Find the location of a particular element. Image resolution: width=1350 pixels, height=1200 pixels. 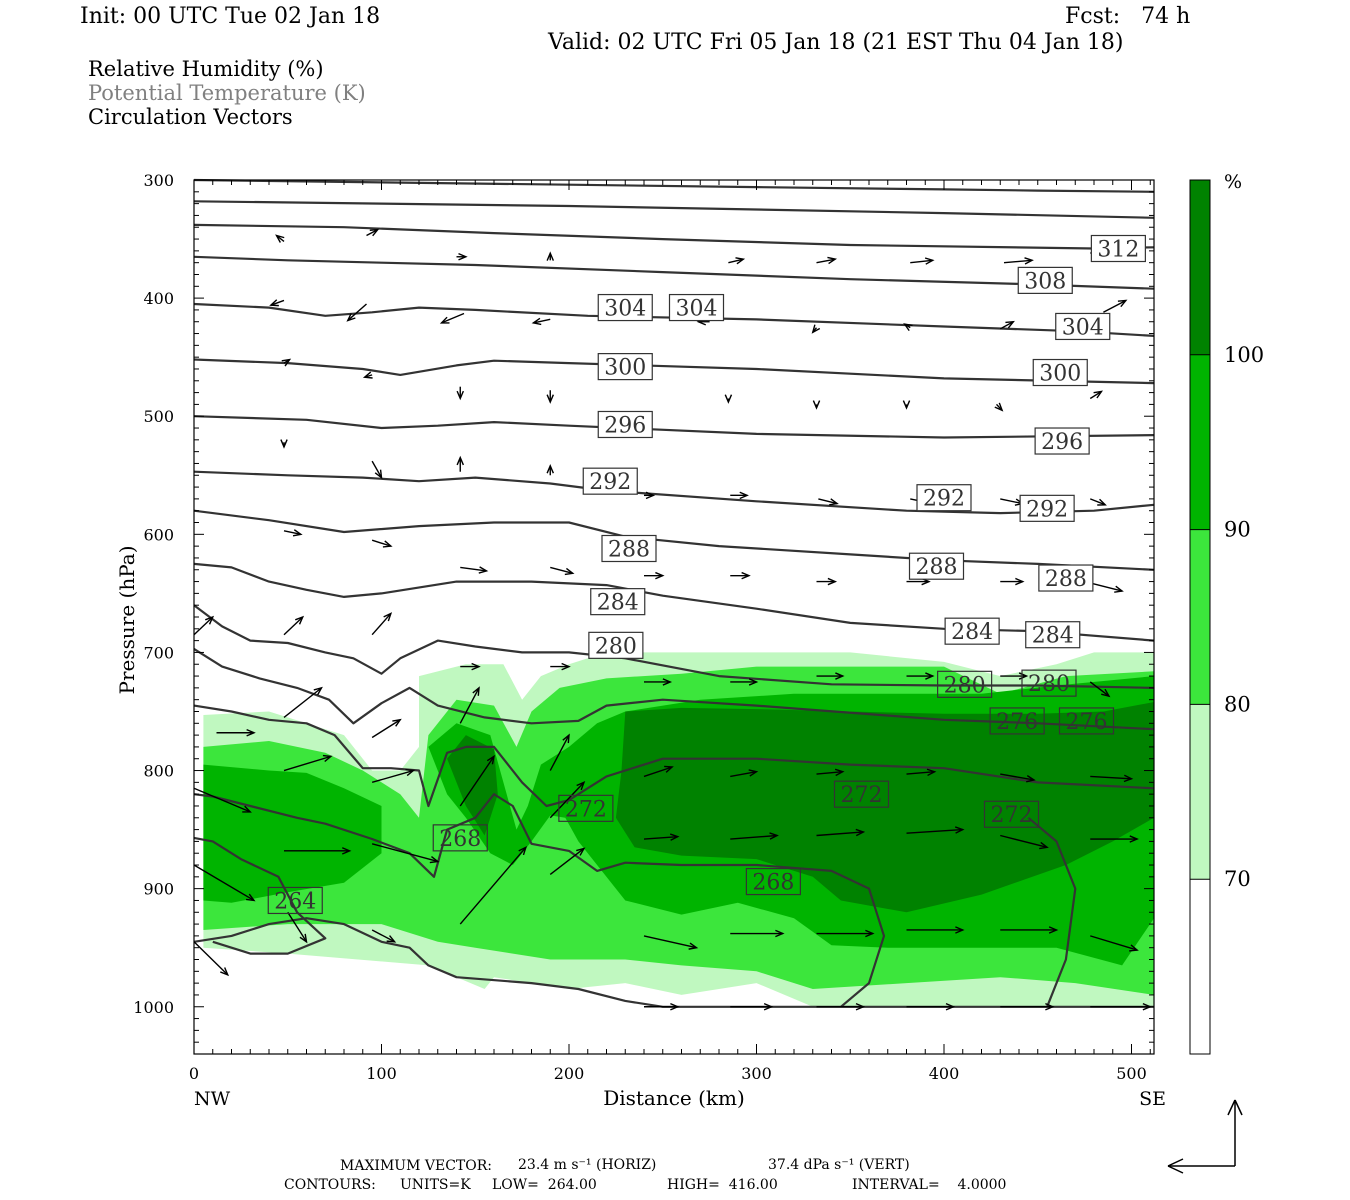

contour-label-text: 284 is located at coordinates (972, 632).